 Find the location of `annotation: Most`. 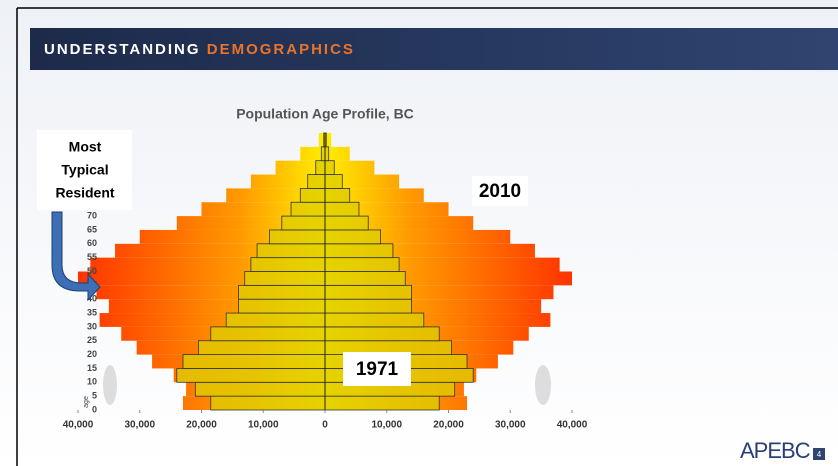

annotation: Most is located at coordinates (85, 147).